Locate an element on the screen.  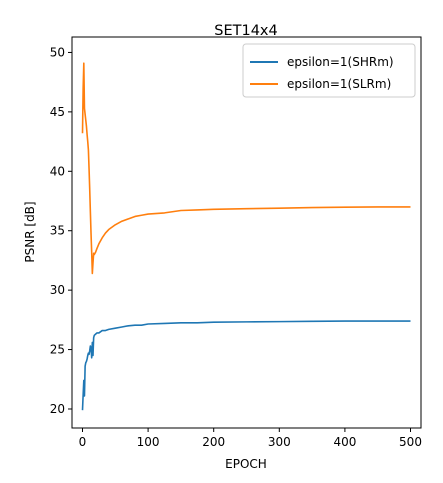
x-axis: 0 100 200 300 400 500 is located at coordinates (250, 438).